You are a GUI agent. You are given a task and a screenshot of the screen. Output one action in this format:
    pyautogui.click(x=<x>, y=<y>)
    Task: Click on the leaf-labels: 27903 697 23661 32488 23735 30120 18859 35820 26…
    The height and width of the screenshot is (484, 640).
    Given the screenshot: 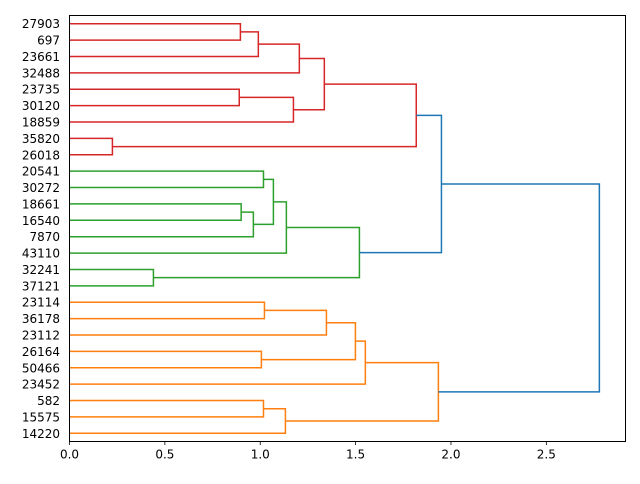 What is the action you would take?
    pyautogui.click(x=41, y=229)
    